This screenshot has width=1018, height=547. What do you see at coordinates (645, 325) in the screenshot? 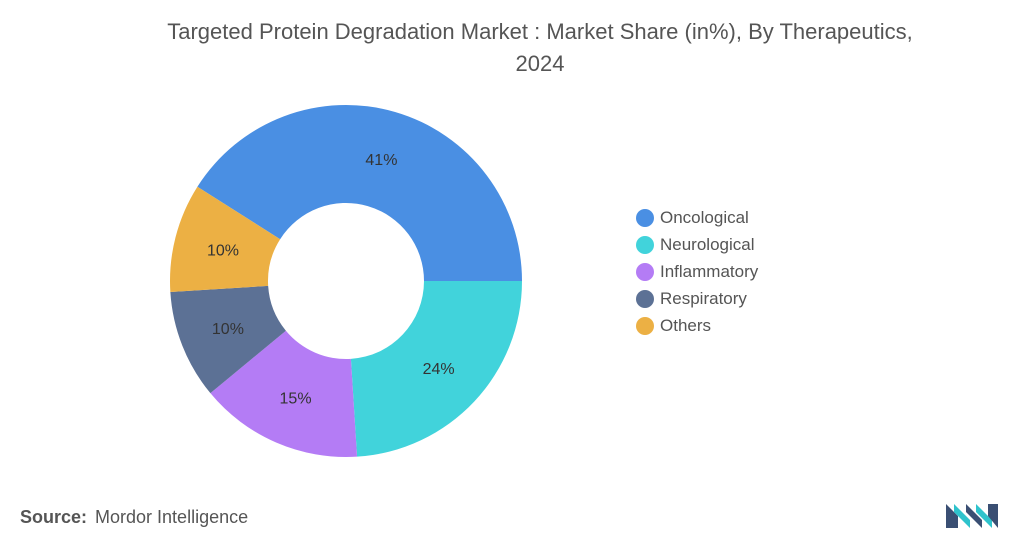
I see `legend-swatch-others` at bounding box center [645, 325].